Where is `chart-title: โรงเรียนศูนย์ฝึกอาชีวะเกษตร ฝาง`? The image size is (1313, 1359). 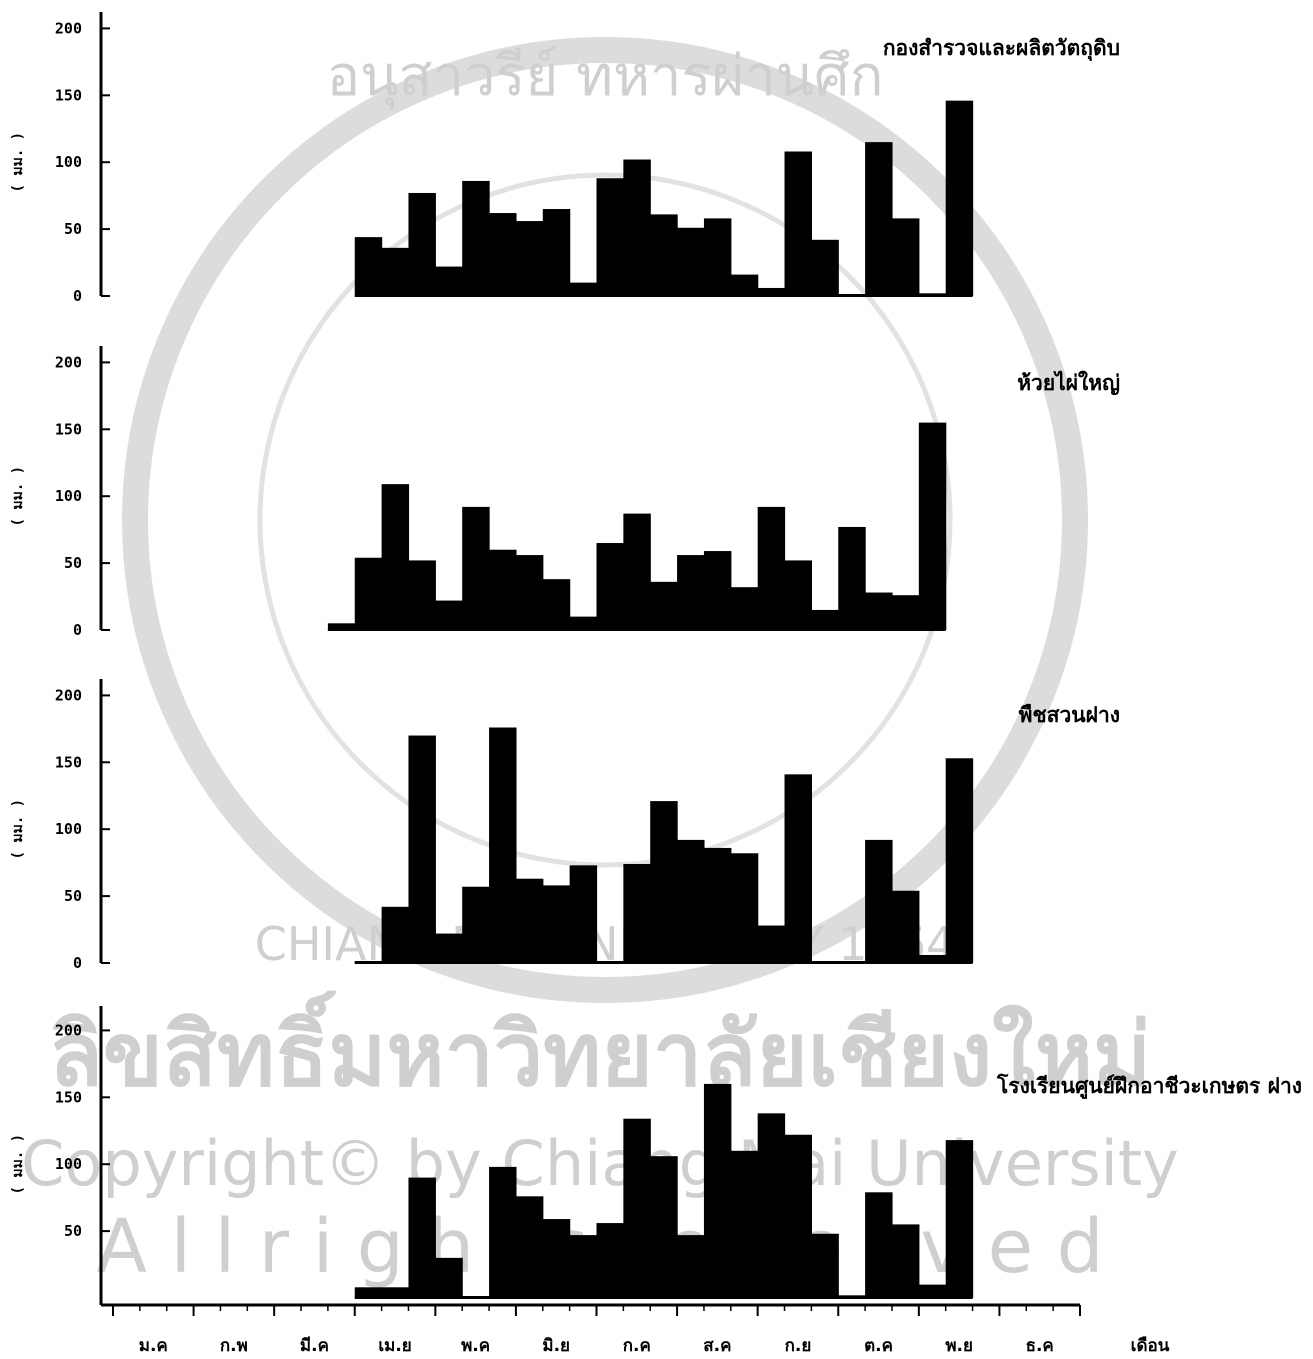
chart-title: โรงเรียนศูนย์ฝึกอาชีวะเกษตร ฝาง is located at coordinates (1149, 1086).